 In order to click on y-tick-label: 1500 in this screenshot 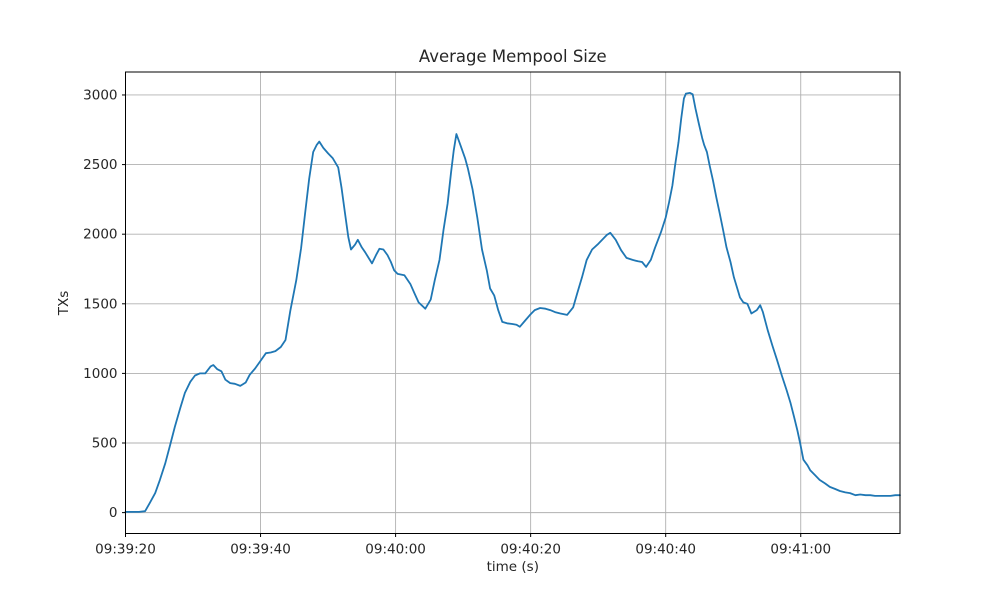, I will do `click(100, 304)`.